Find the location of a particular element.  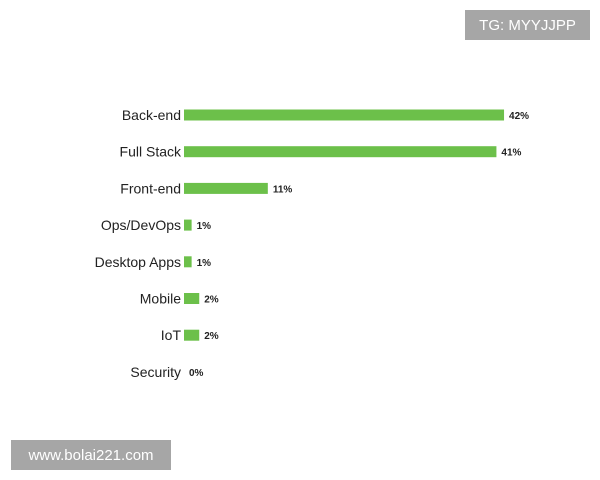

category-label: Desktop Apps is located at coordinates (138, 262).